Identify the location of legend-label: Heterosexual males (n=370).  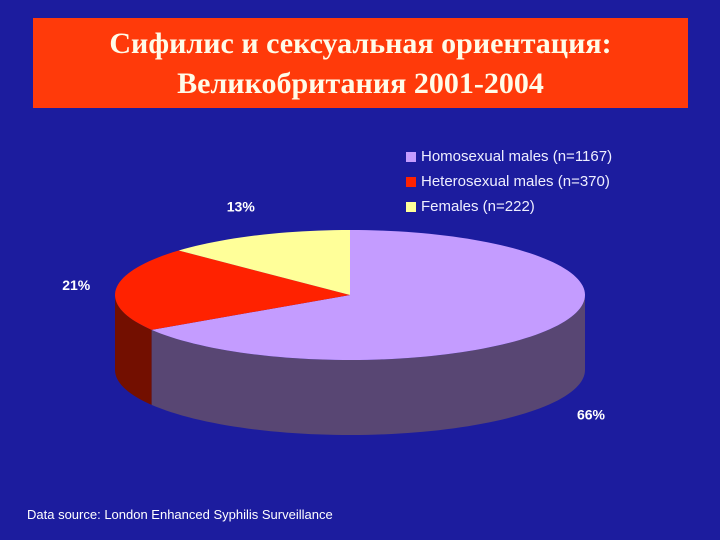
(515, 181).